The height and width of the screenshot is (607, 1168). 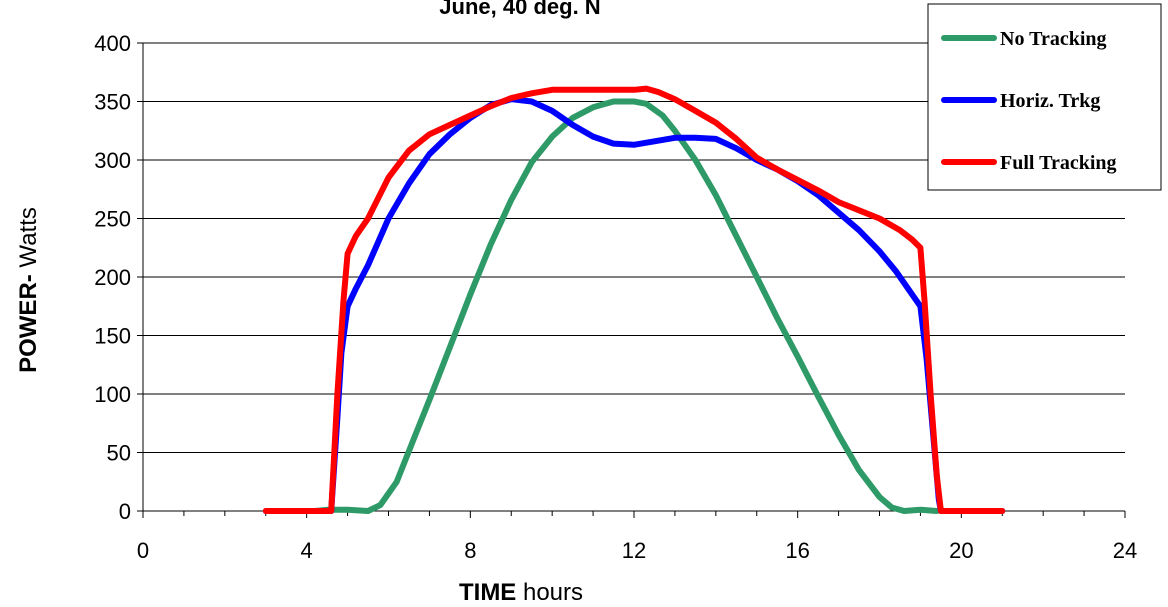 What do you see at coordinates (112, 43) in the screenshot?
I see `y-tick-label-8: 400` at bounding box center [112, 43].